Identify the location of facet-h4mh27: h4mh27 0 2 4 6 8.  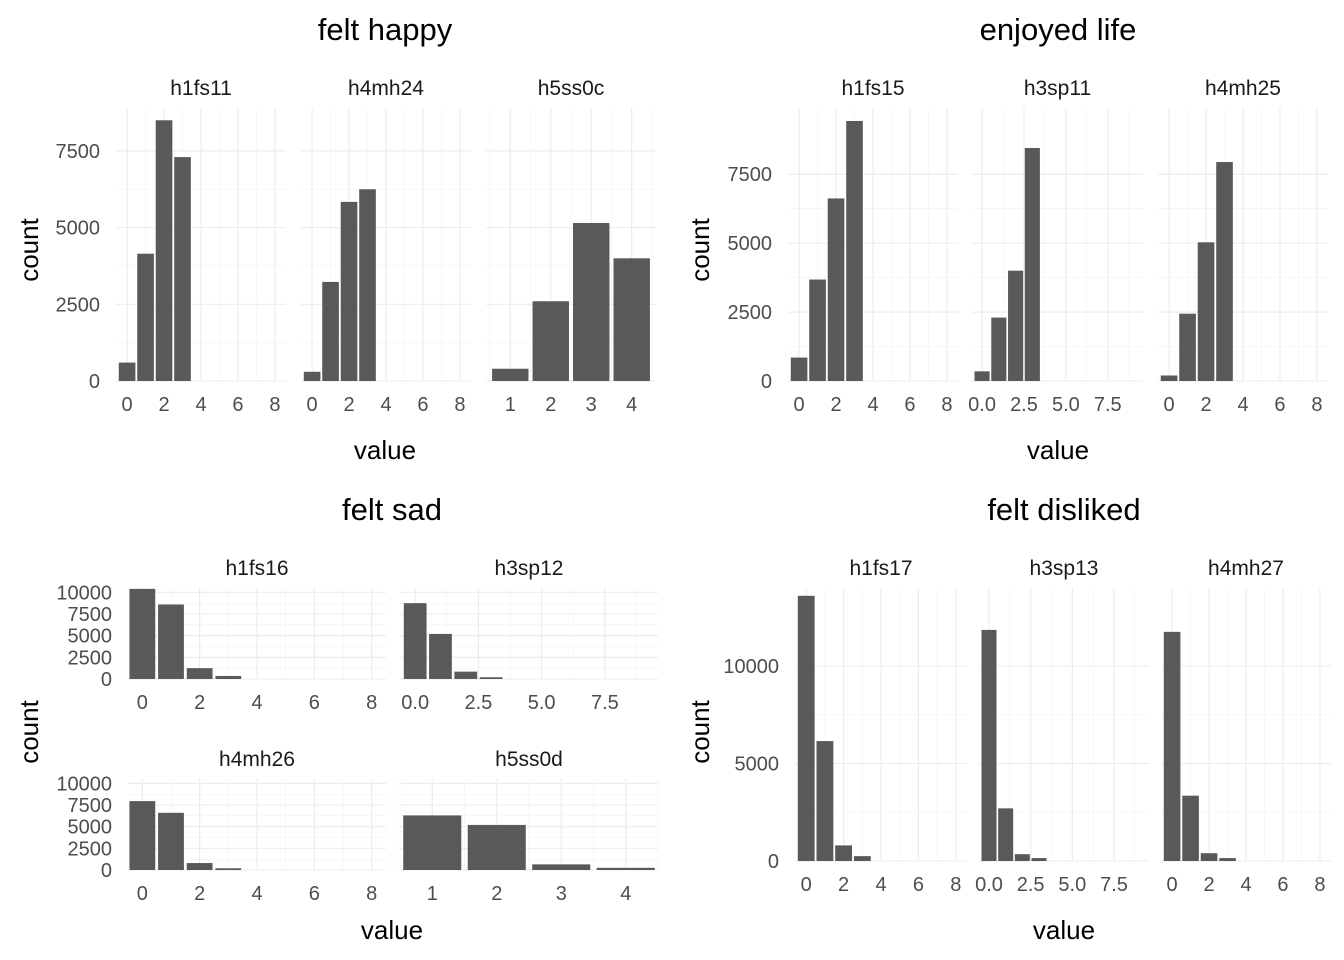
(1246, 726).